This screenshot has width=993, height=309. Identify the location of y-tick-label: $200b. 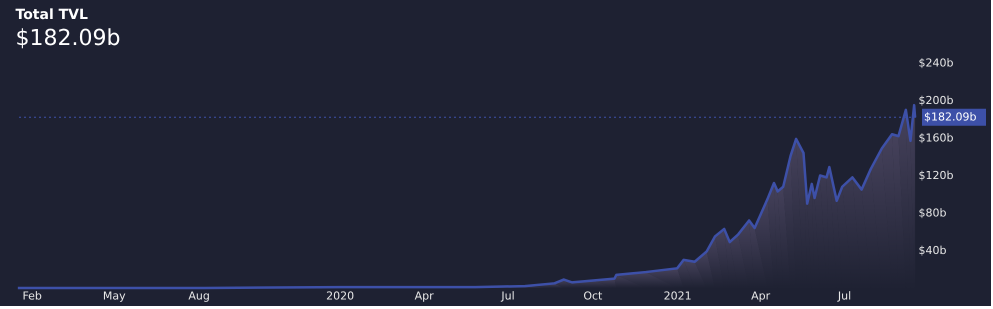
(936, 100).